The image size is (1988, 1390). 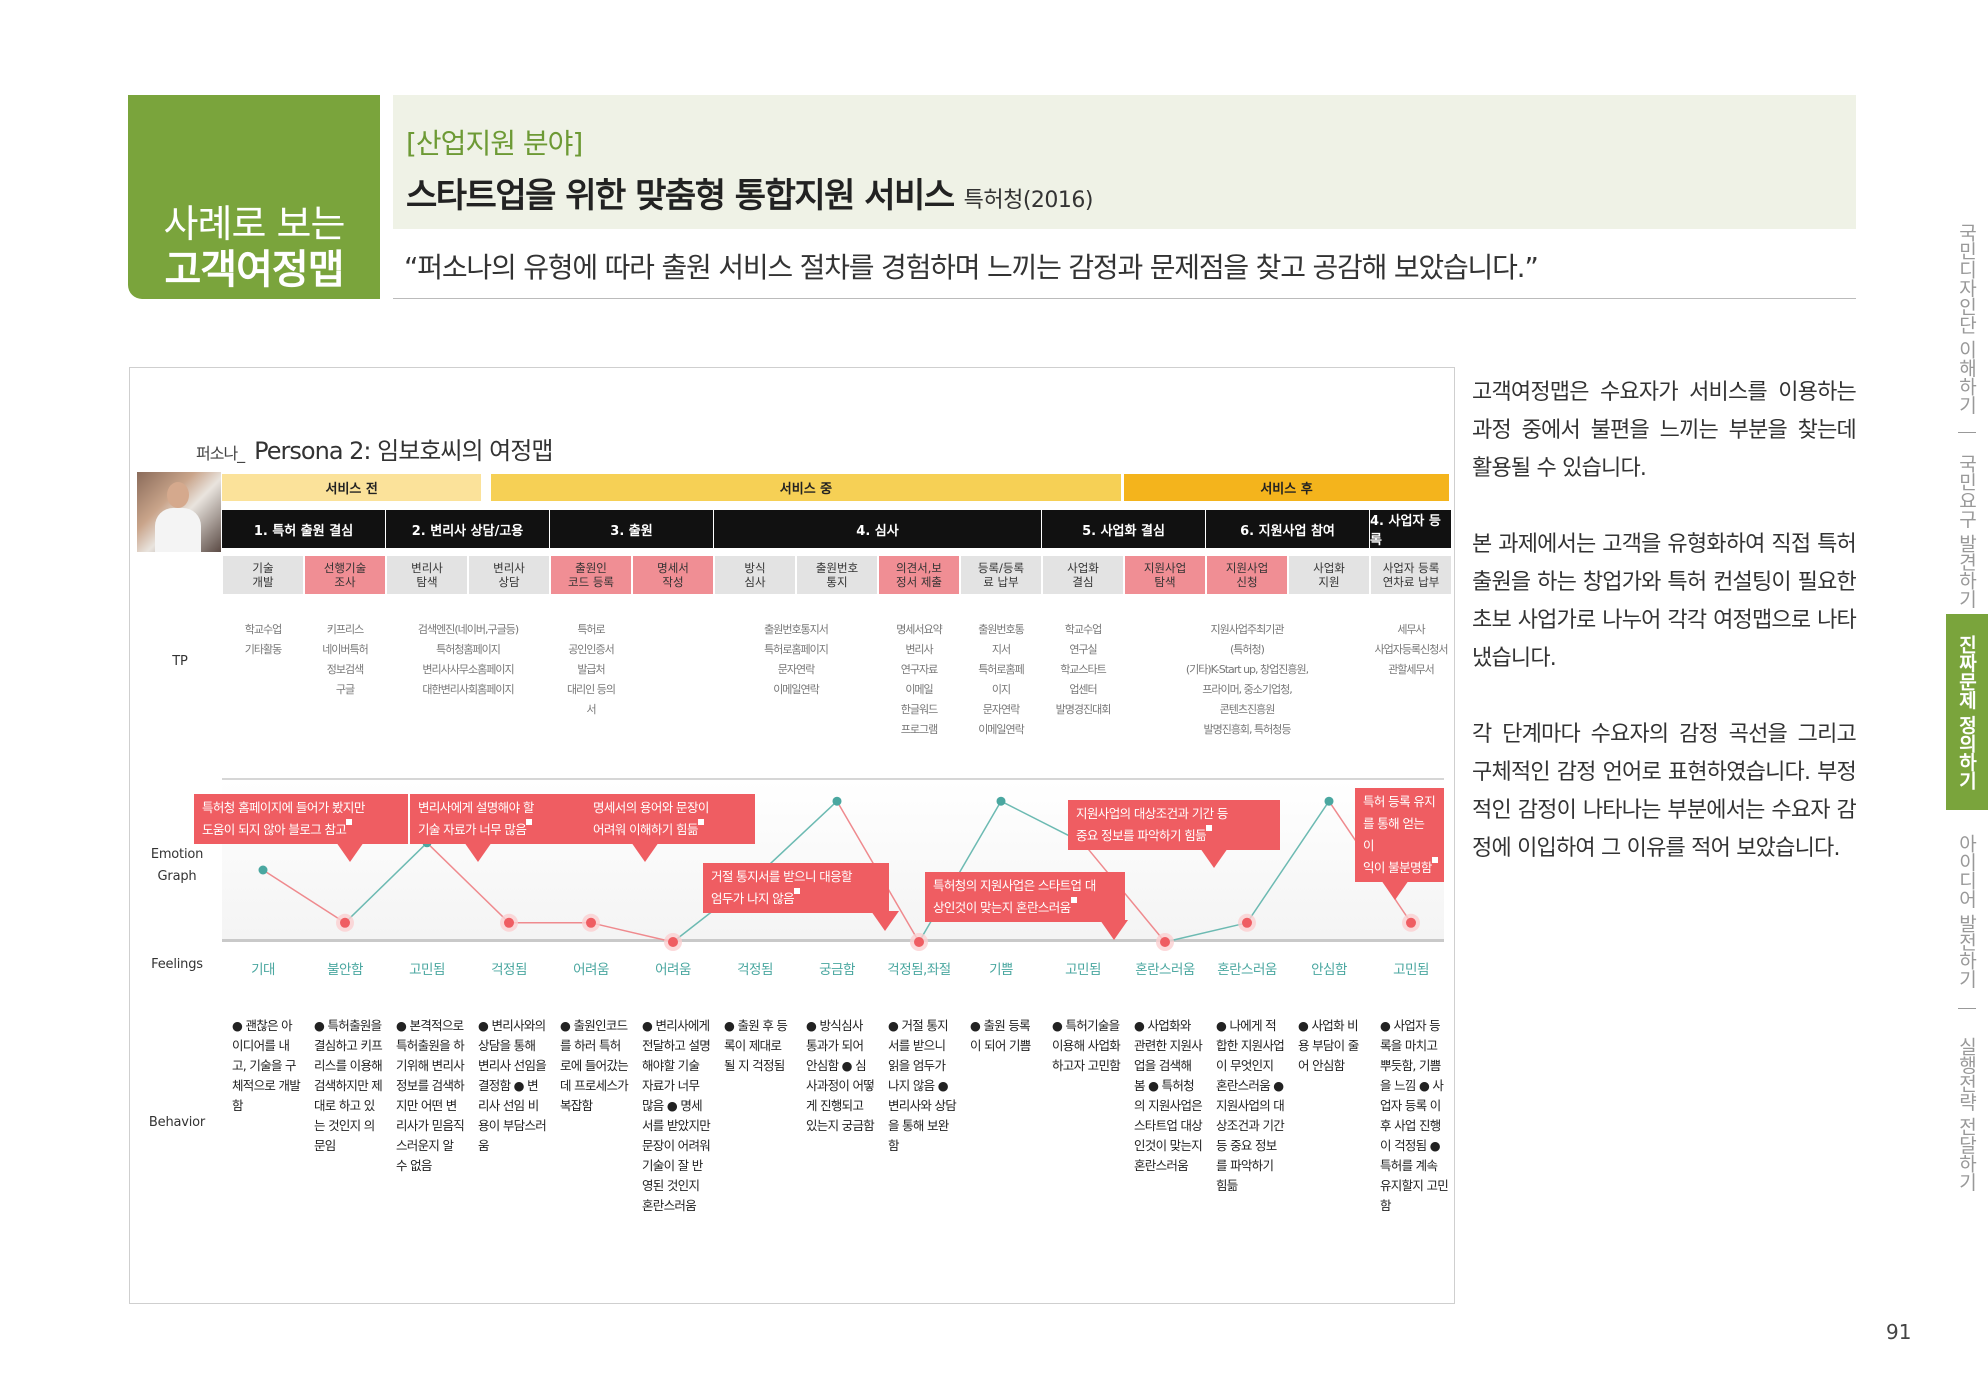 I want to click on persona-photo, so click(x=179, y=512).